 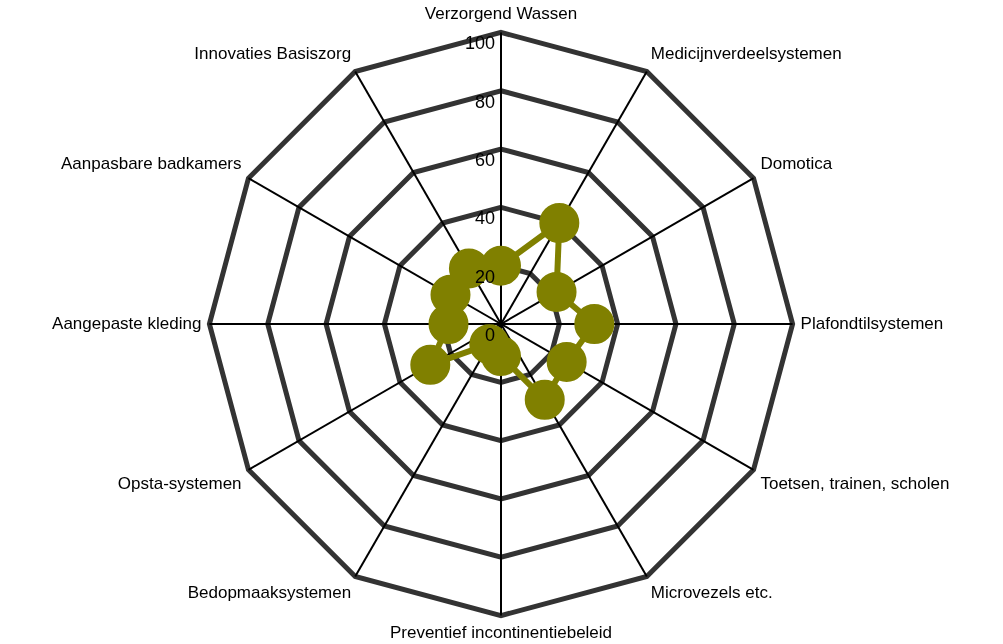 I want to click on spoke-label: Aanpasbare badkamers, so click(x=151, y=163).